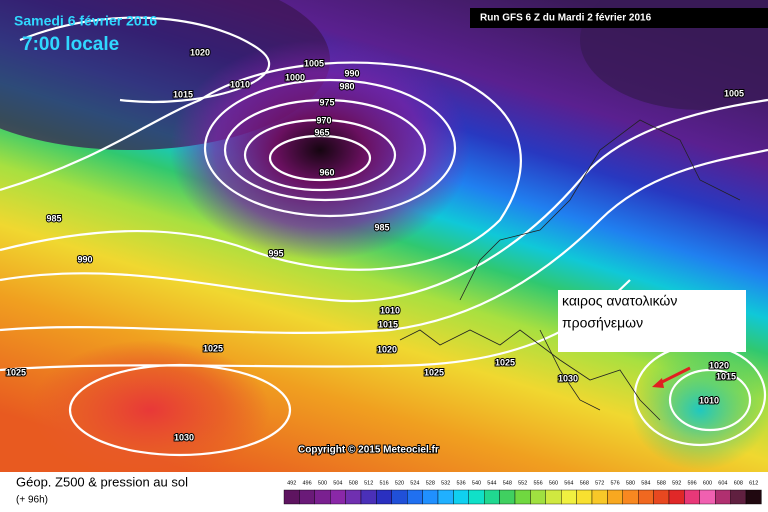 This screenshot has width=768, height=512. I want to click on field, so click(150, 410).